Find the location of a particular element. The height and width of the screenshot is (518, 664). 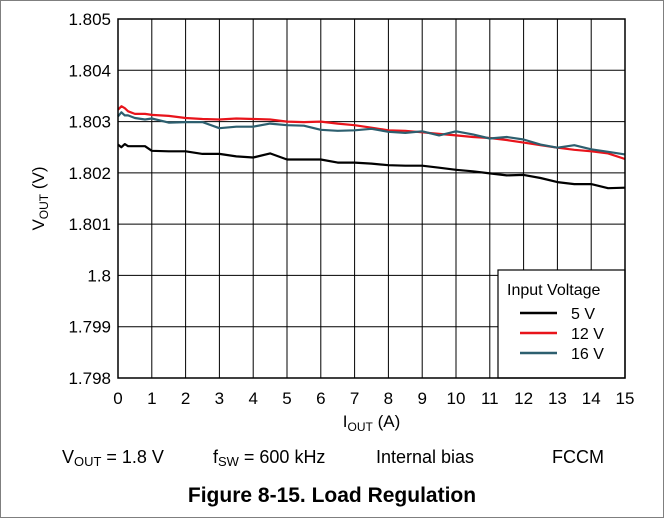

x-tick-label: 2 is located at coordinates (185, 398).